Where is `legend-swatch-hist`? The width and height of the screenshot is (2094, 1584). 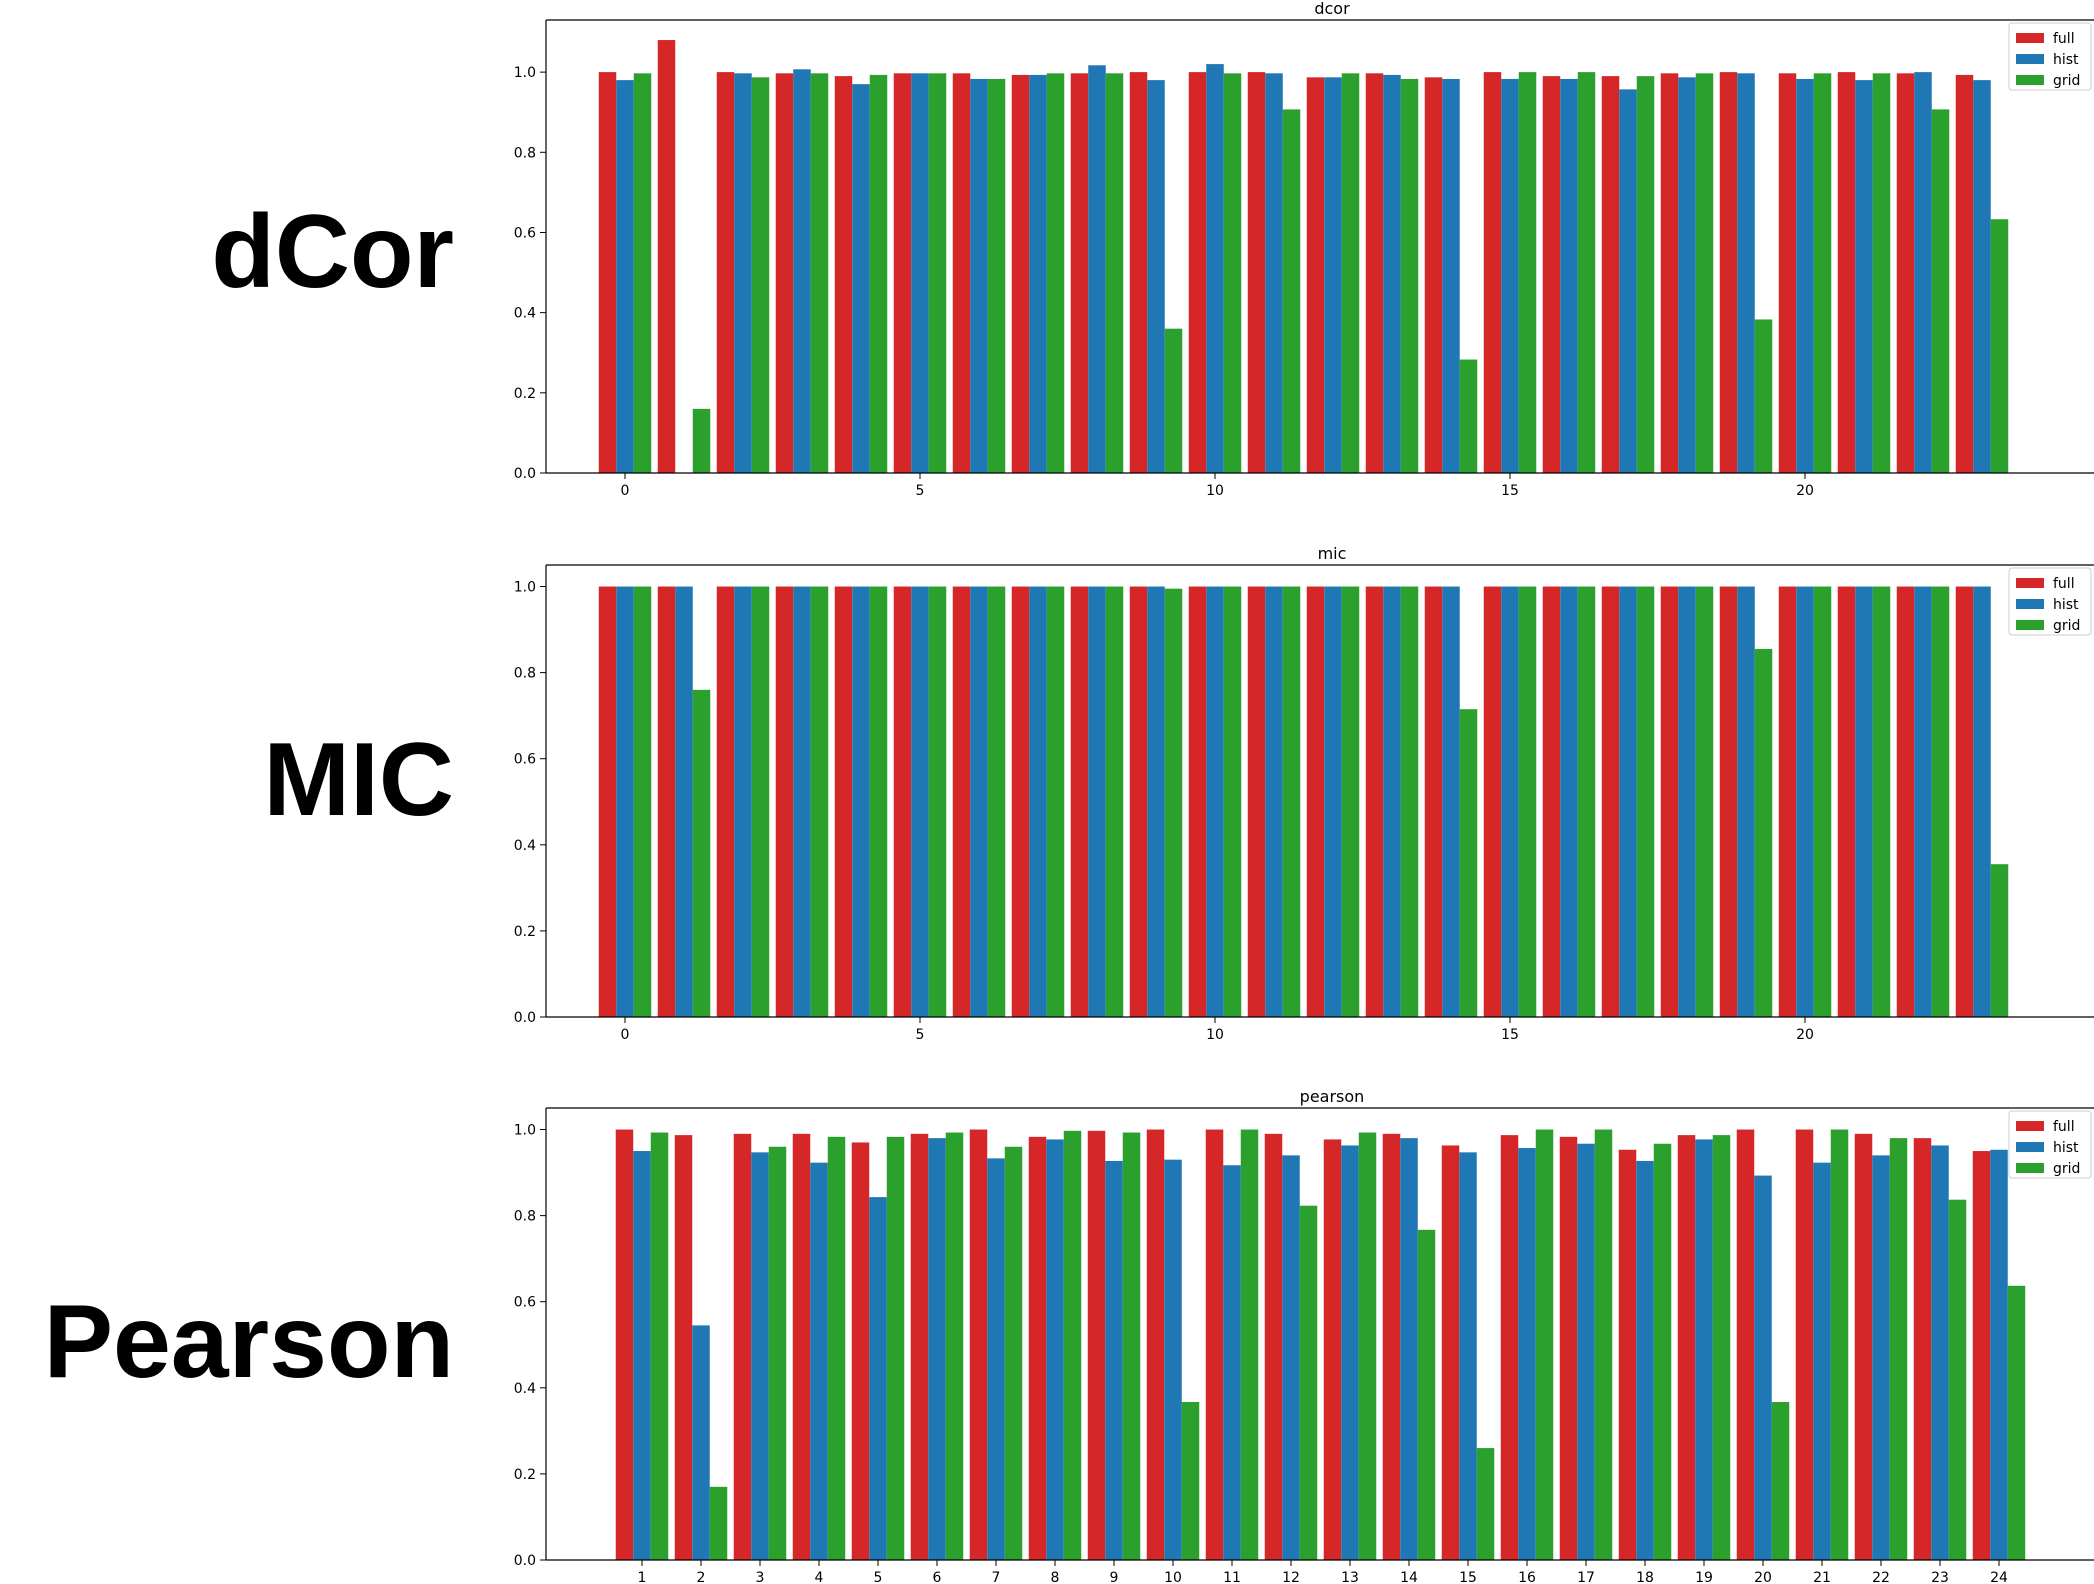
legend-swatch-hist is located at coordinates (2030, 604).